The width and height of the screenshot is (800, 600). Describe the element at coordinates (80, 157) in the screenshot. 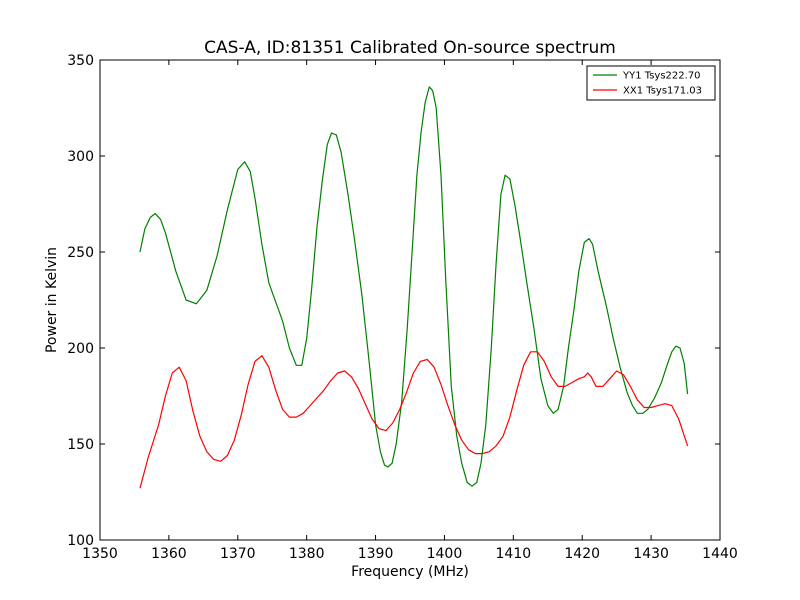

I see `y-tick-label: 300` at that location.